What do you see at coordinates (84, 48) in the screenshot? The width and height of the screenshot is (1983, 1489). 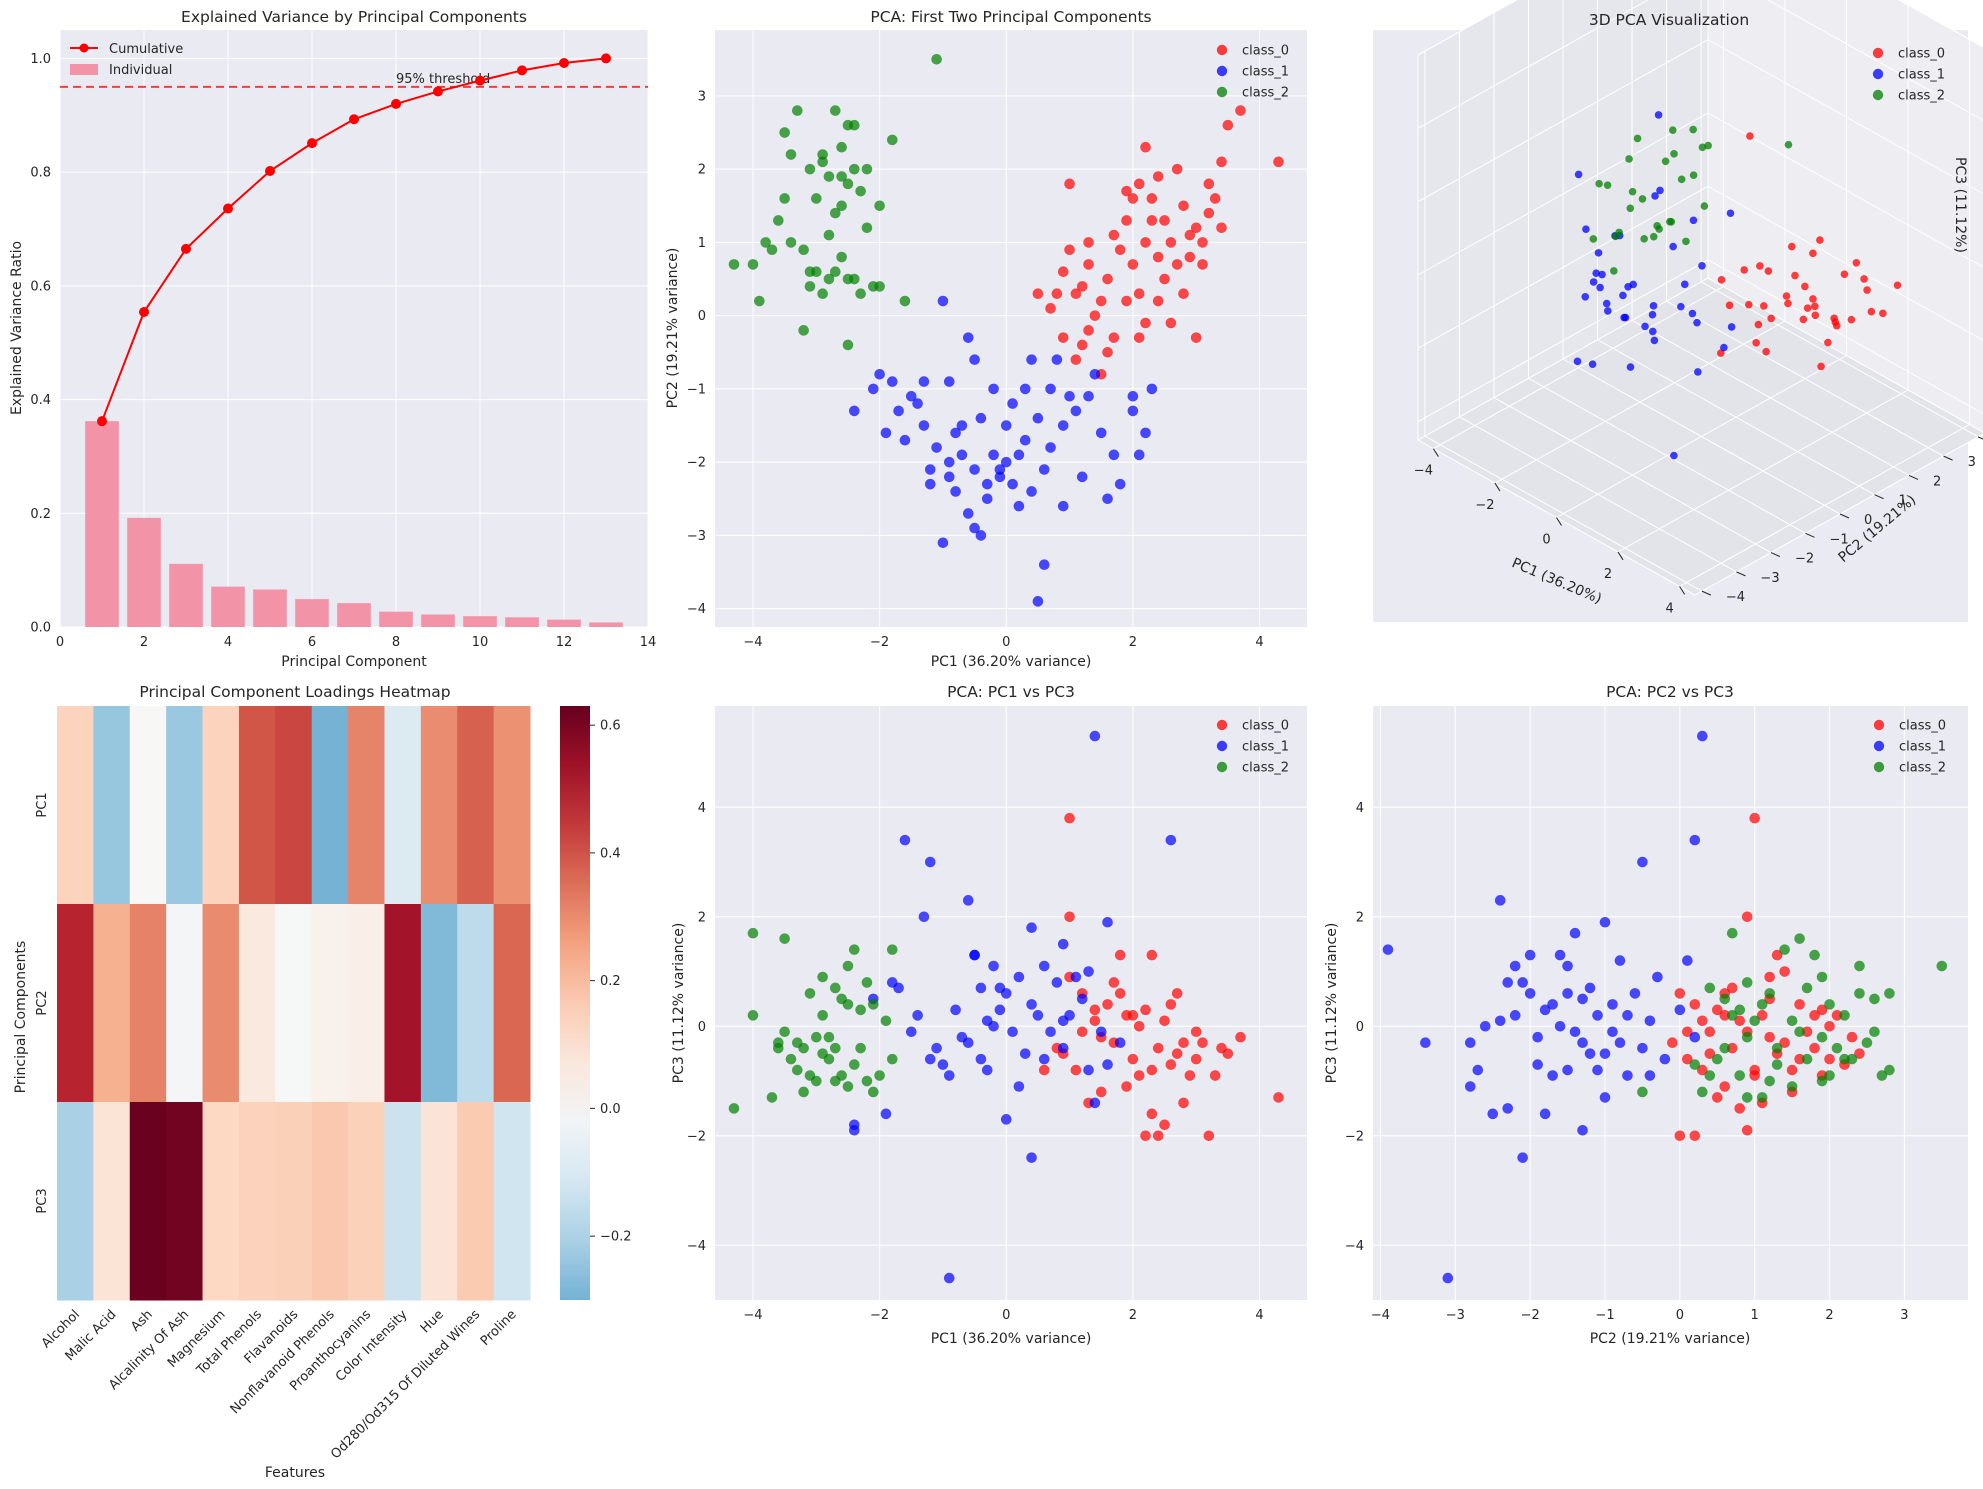 I see `legend-cumulative-marker` at bounding box center [84, 48].